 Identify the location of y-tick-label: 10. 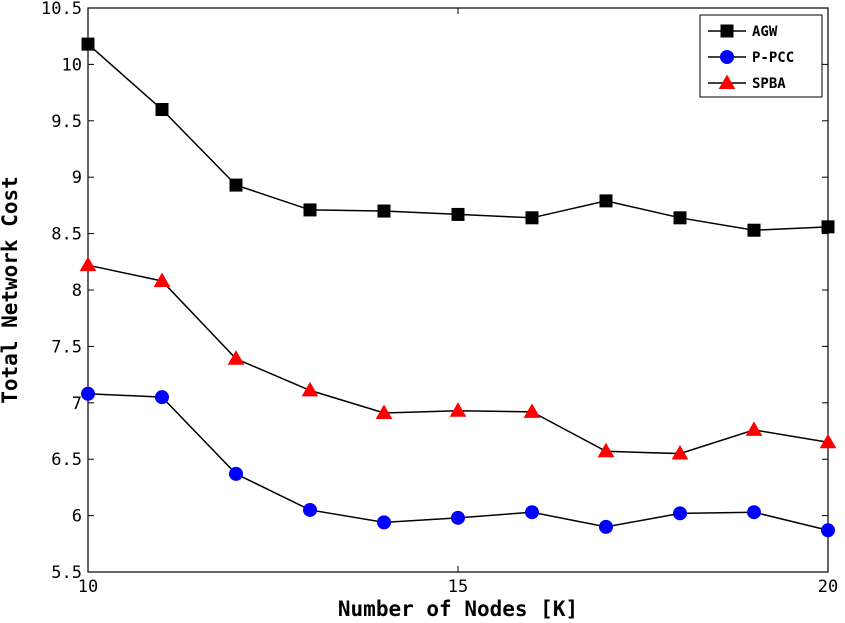
(72, 65).